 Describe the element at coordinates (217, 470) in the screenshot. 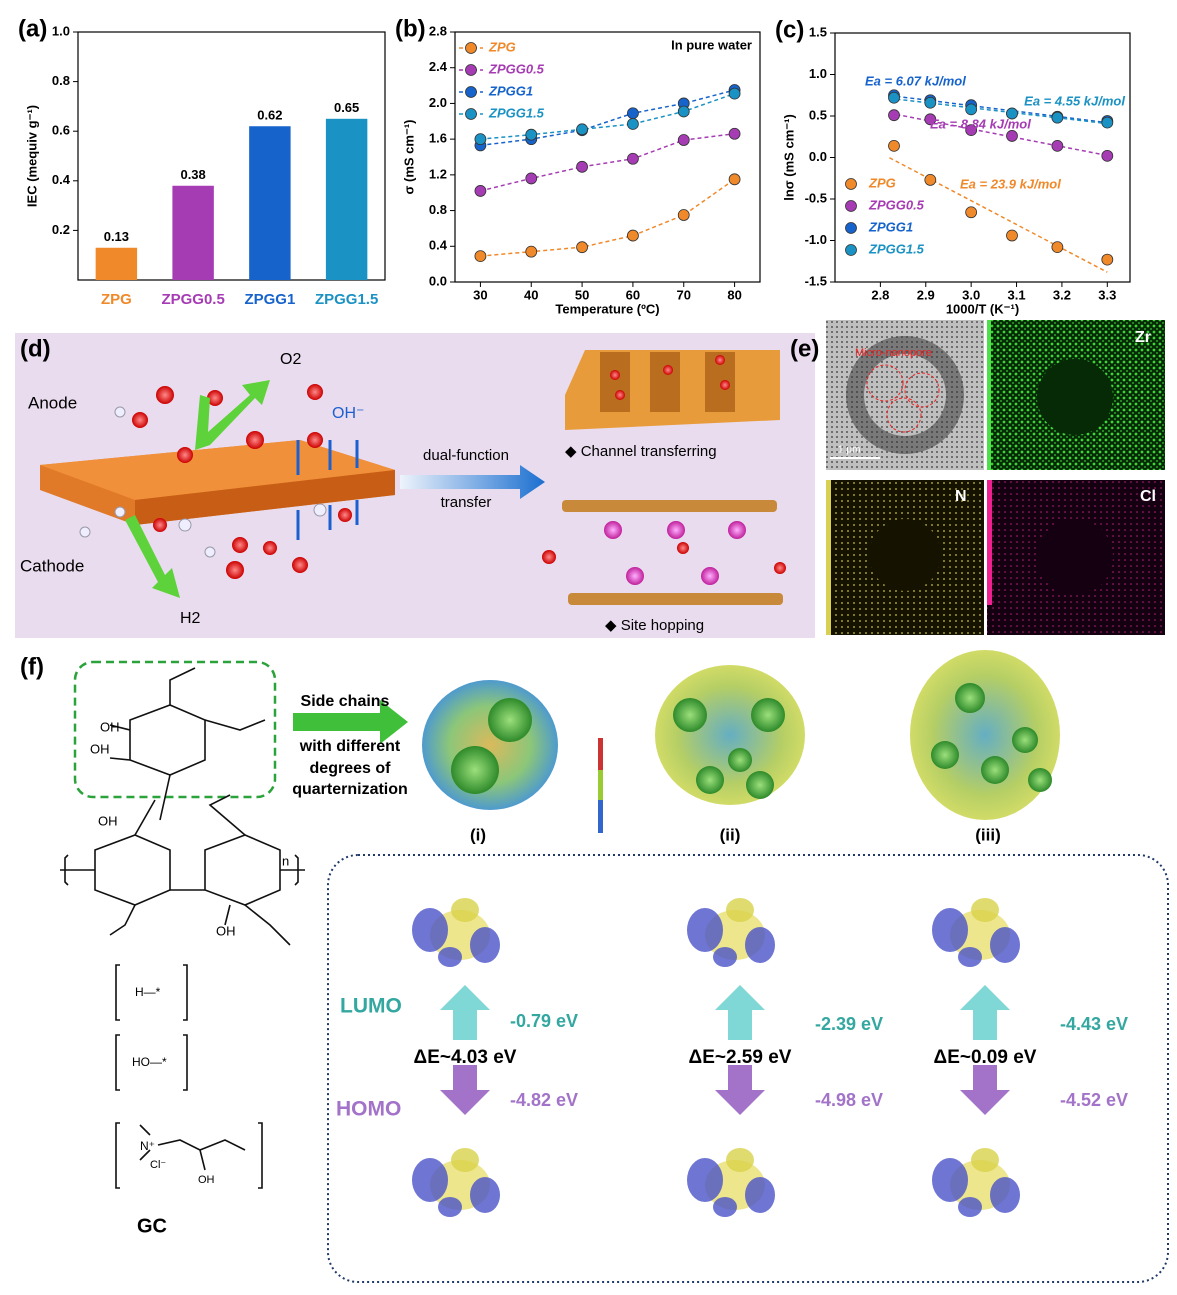

I see `membrane-top` at that location.